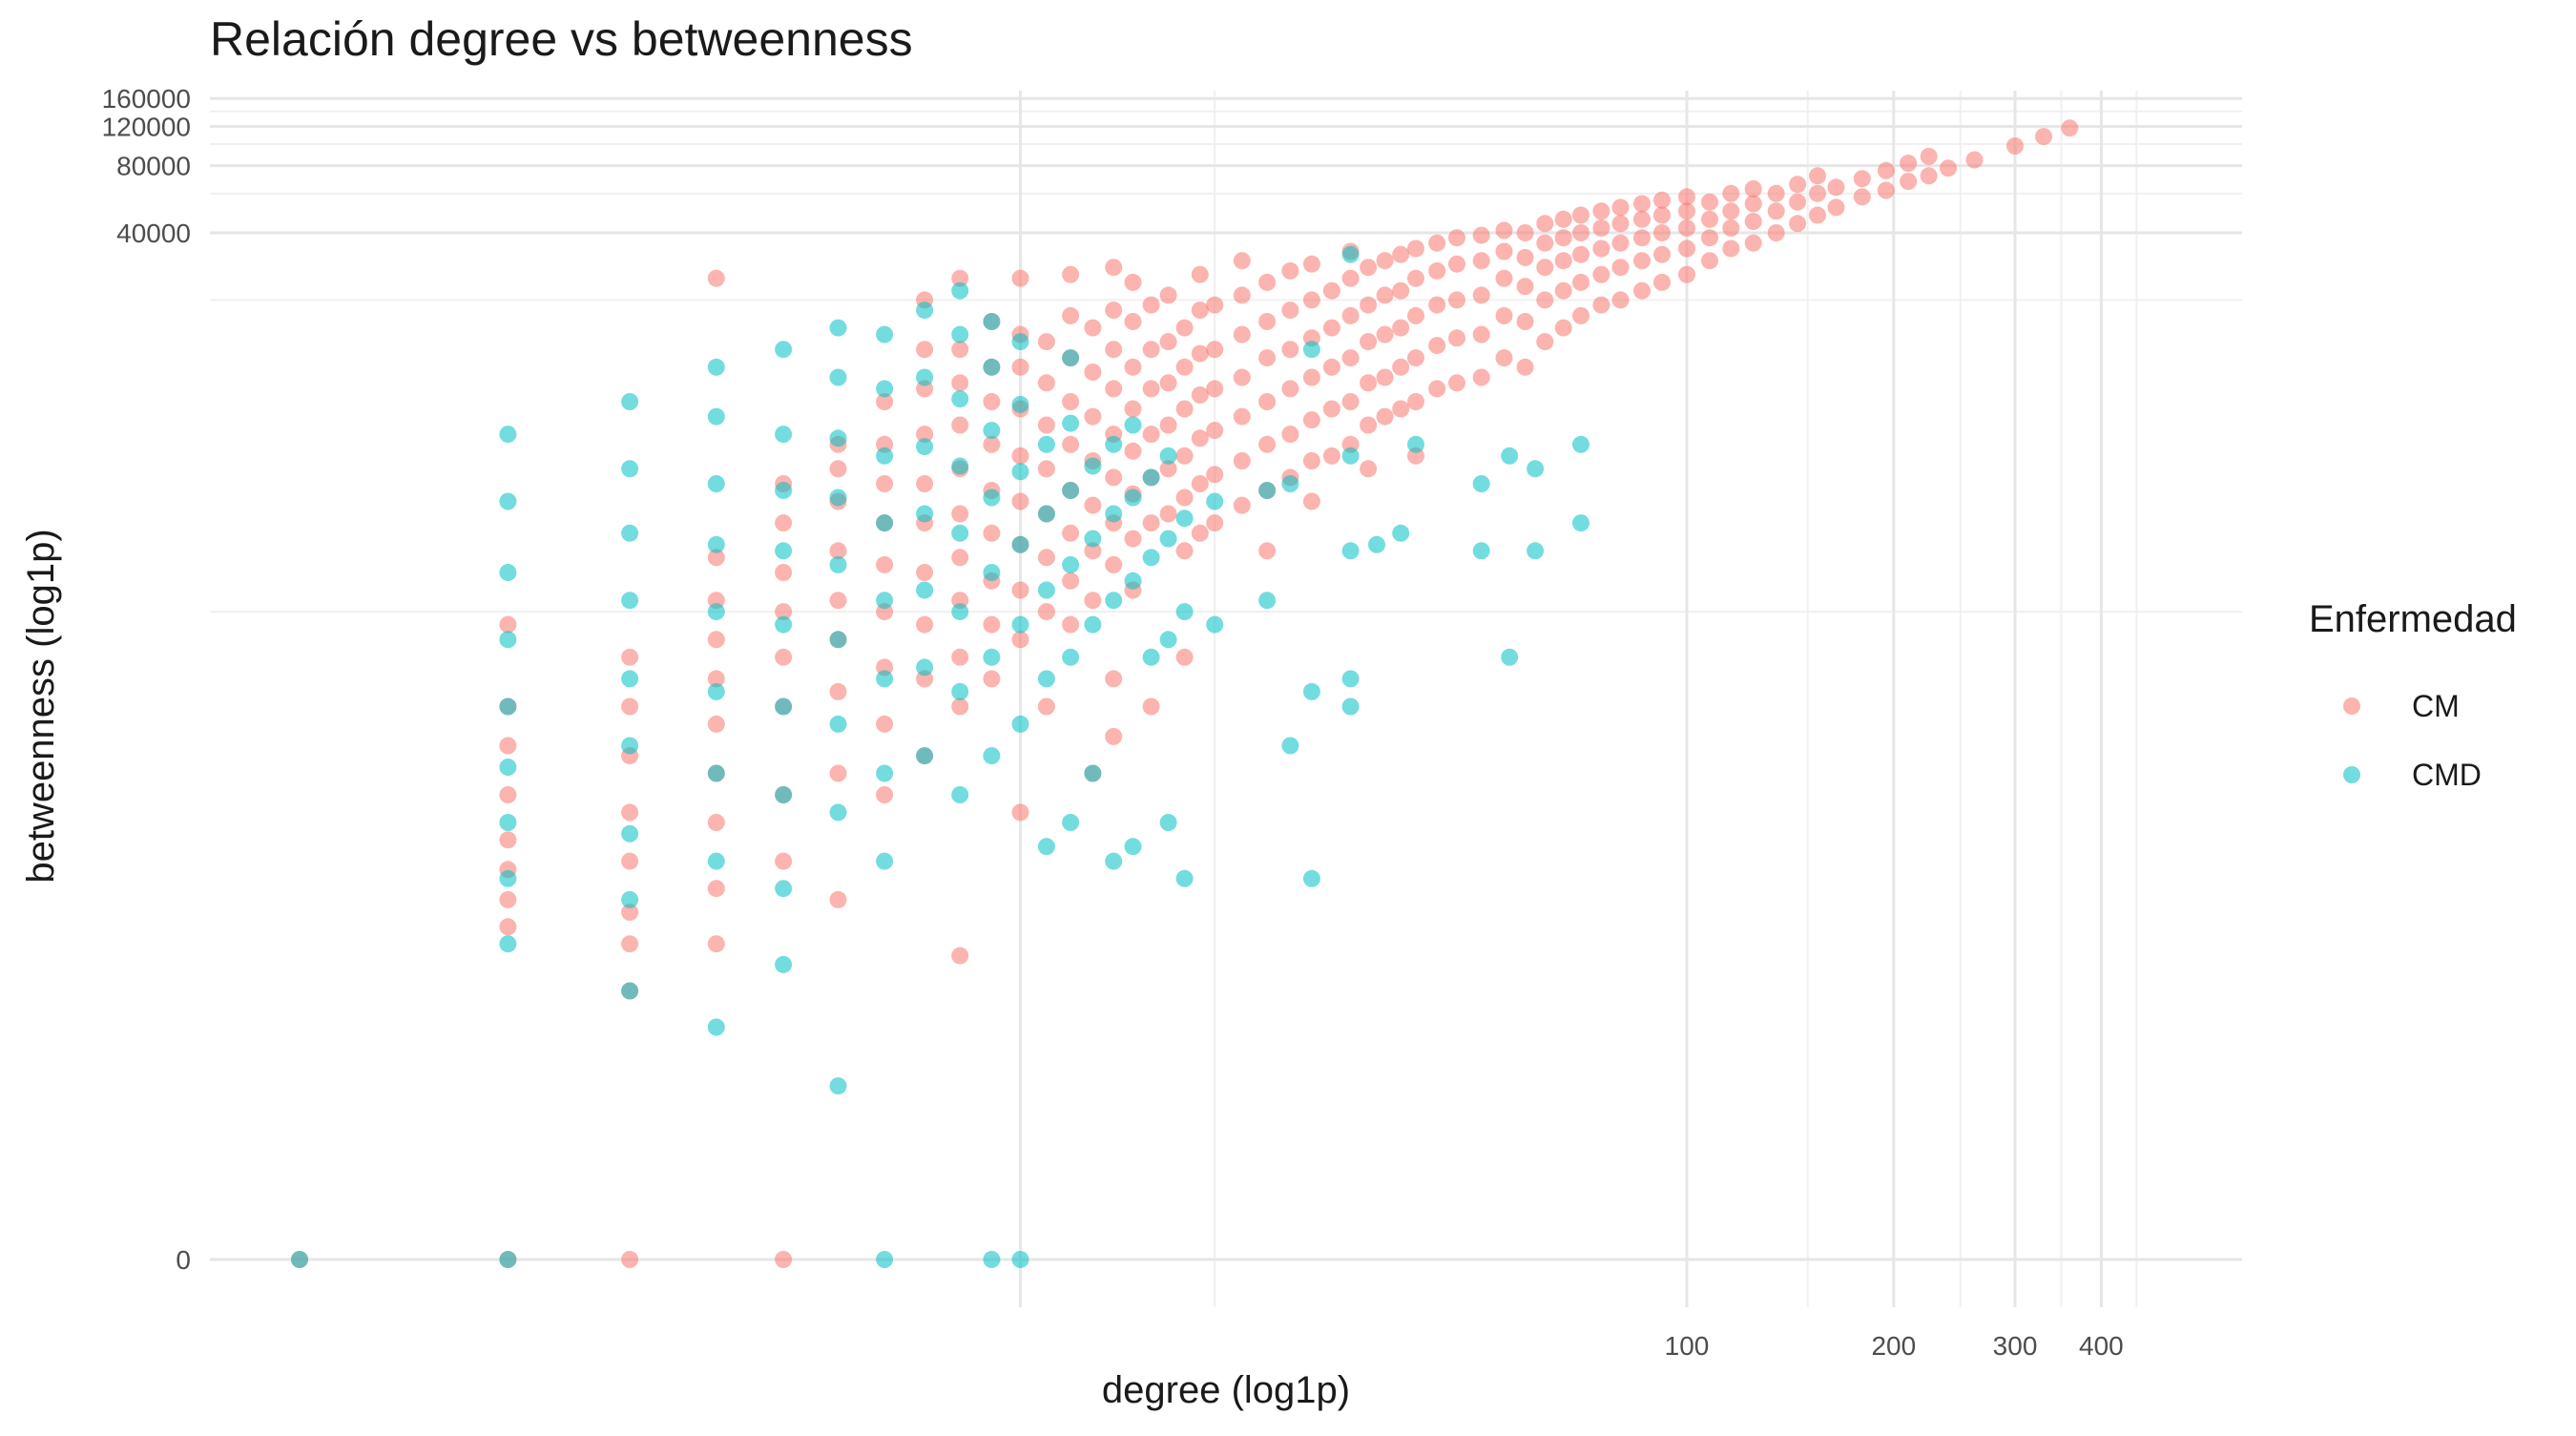 The height and width of the screenshot is (1436, 2576). I want to click on legend-item-cm: CM, so click(2401, 706).